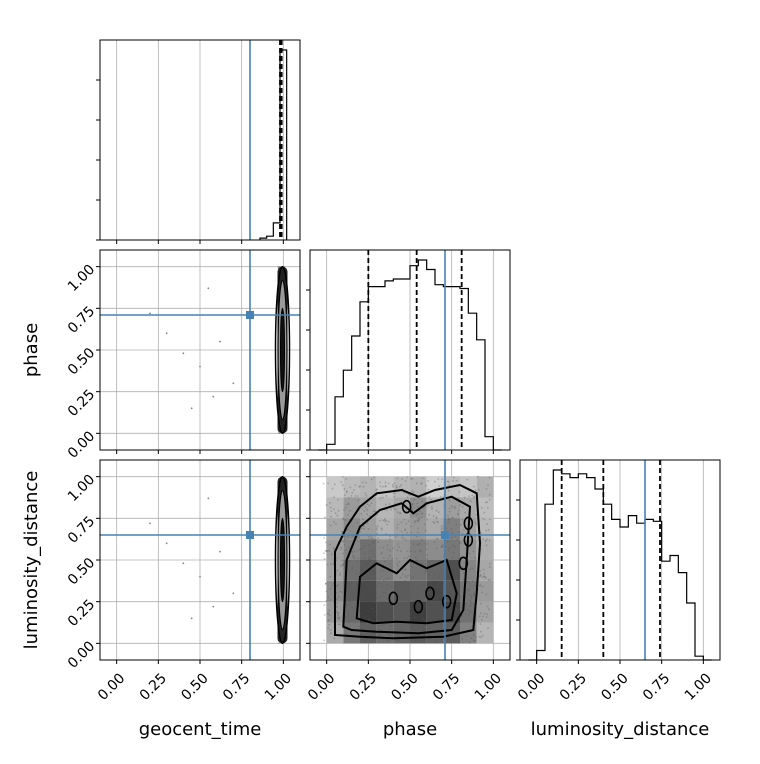 This screenshot has width=760, height=764. What do you see at coordinates (321, 686) in the screenshot?
I see `tick-label-x: 0.00` at bounding box center [321, 686].